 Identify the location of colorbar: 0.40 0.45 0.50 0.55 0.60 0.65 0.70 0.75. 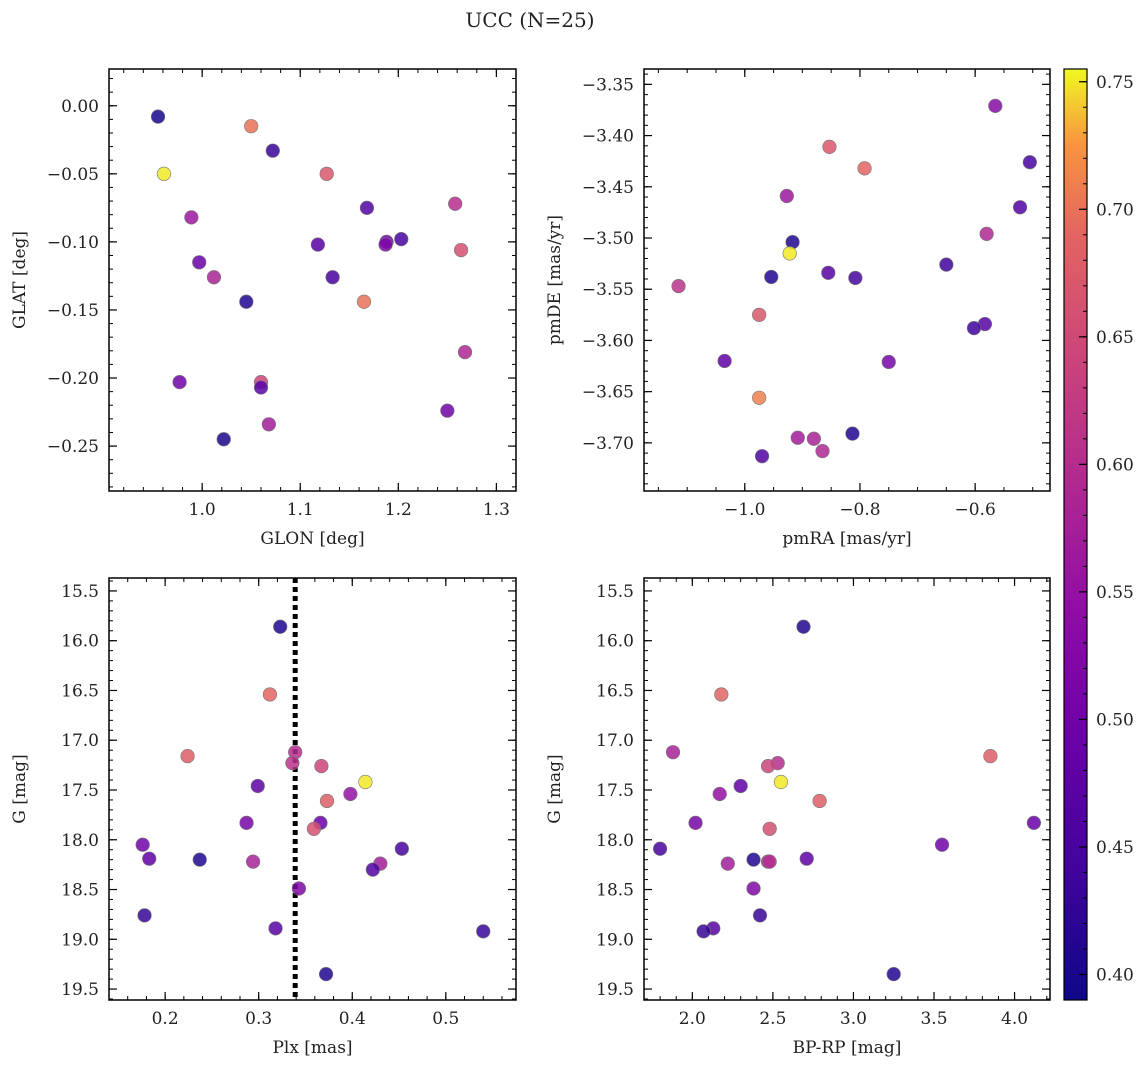
(1098, 534).